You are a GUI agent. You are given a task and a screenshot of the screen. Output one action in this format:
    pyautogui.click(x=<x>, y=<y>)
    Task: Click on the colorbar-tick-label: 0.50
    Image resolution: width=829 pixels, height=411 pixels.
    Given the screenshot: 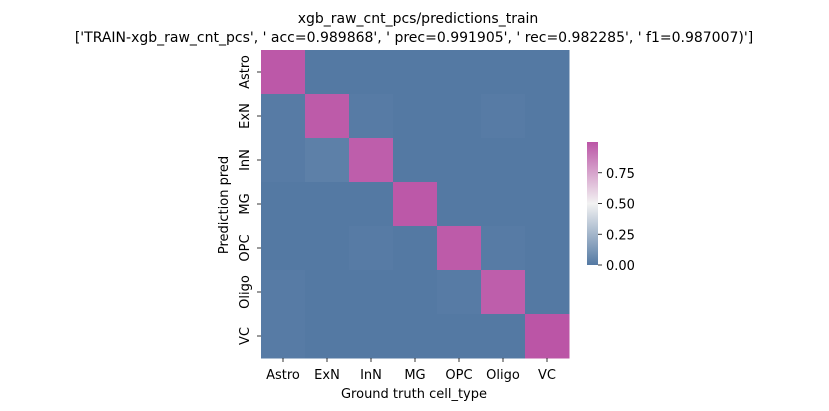 What is the action you would take?
    pyautogui.click(x=620, y=205)
    